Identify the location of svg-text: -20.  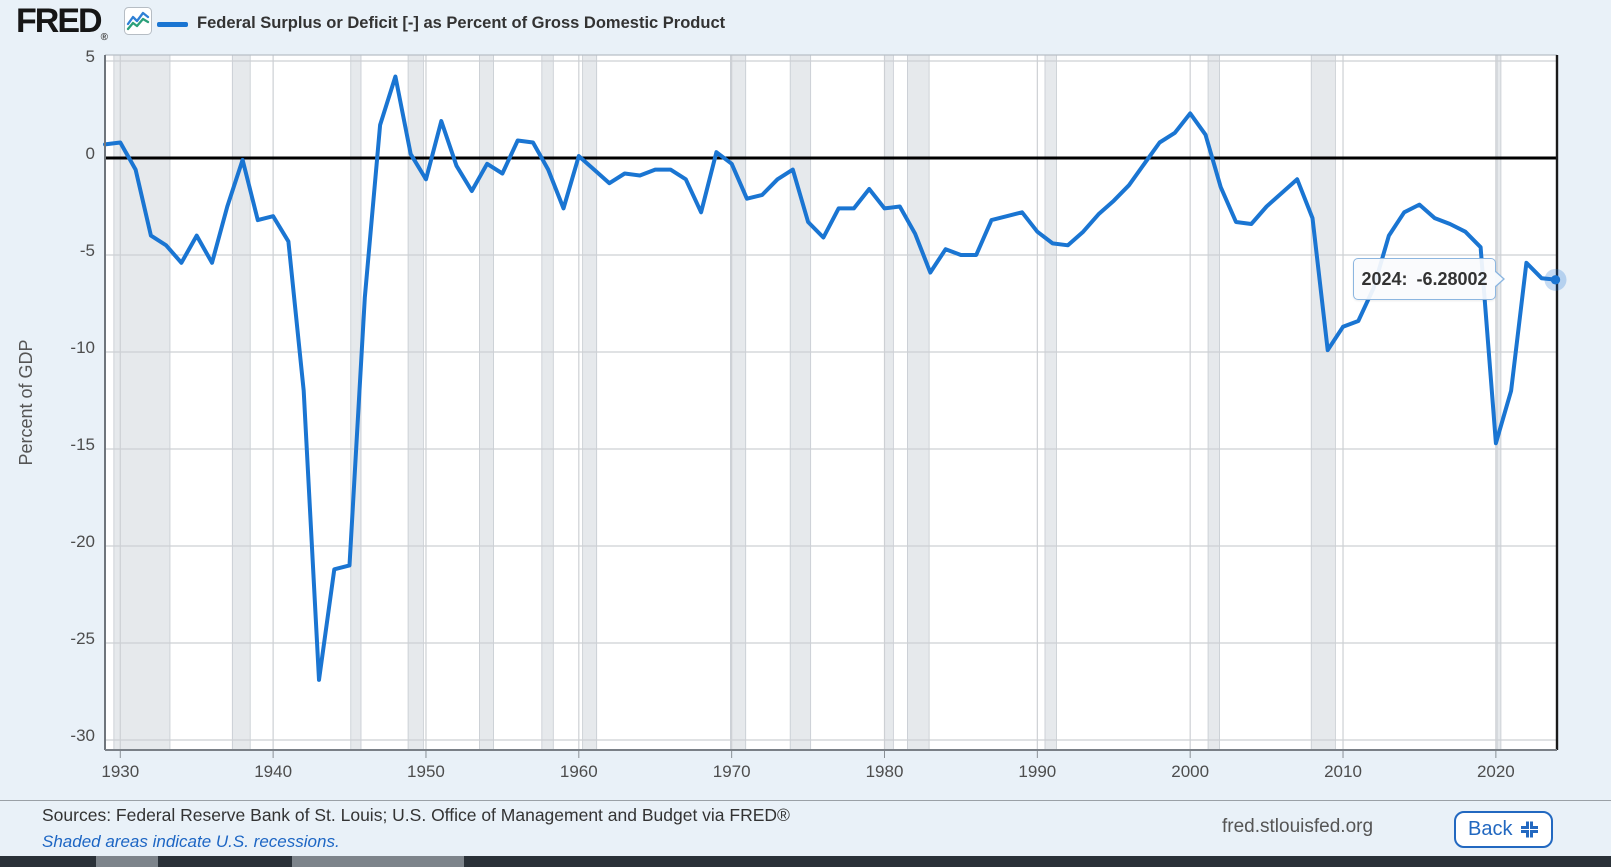
(82, 541).